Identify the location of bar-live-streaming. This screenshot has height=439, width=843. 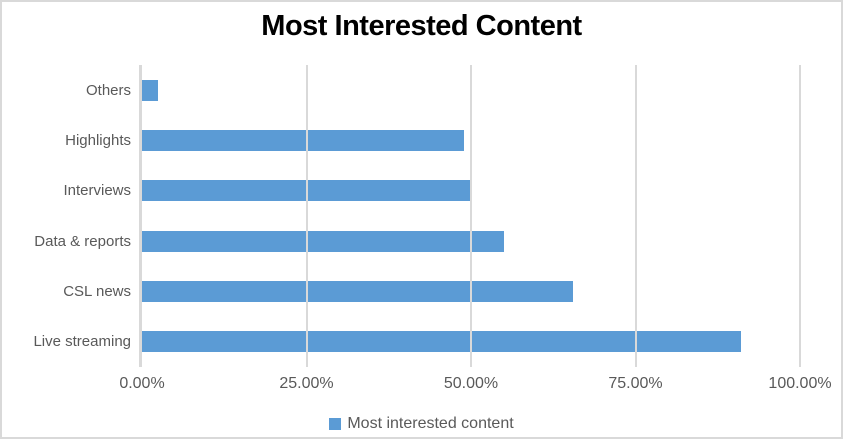
(441, 342).